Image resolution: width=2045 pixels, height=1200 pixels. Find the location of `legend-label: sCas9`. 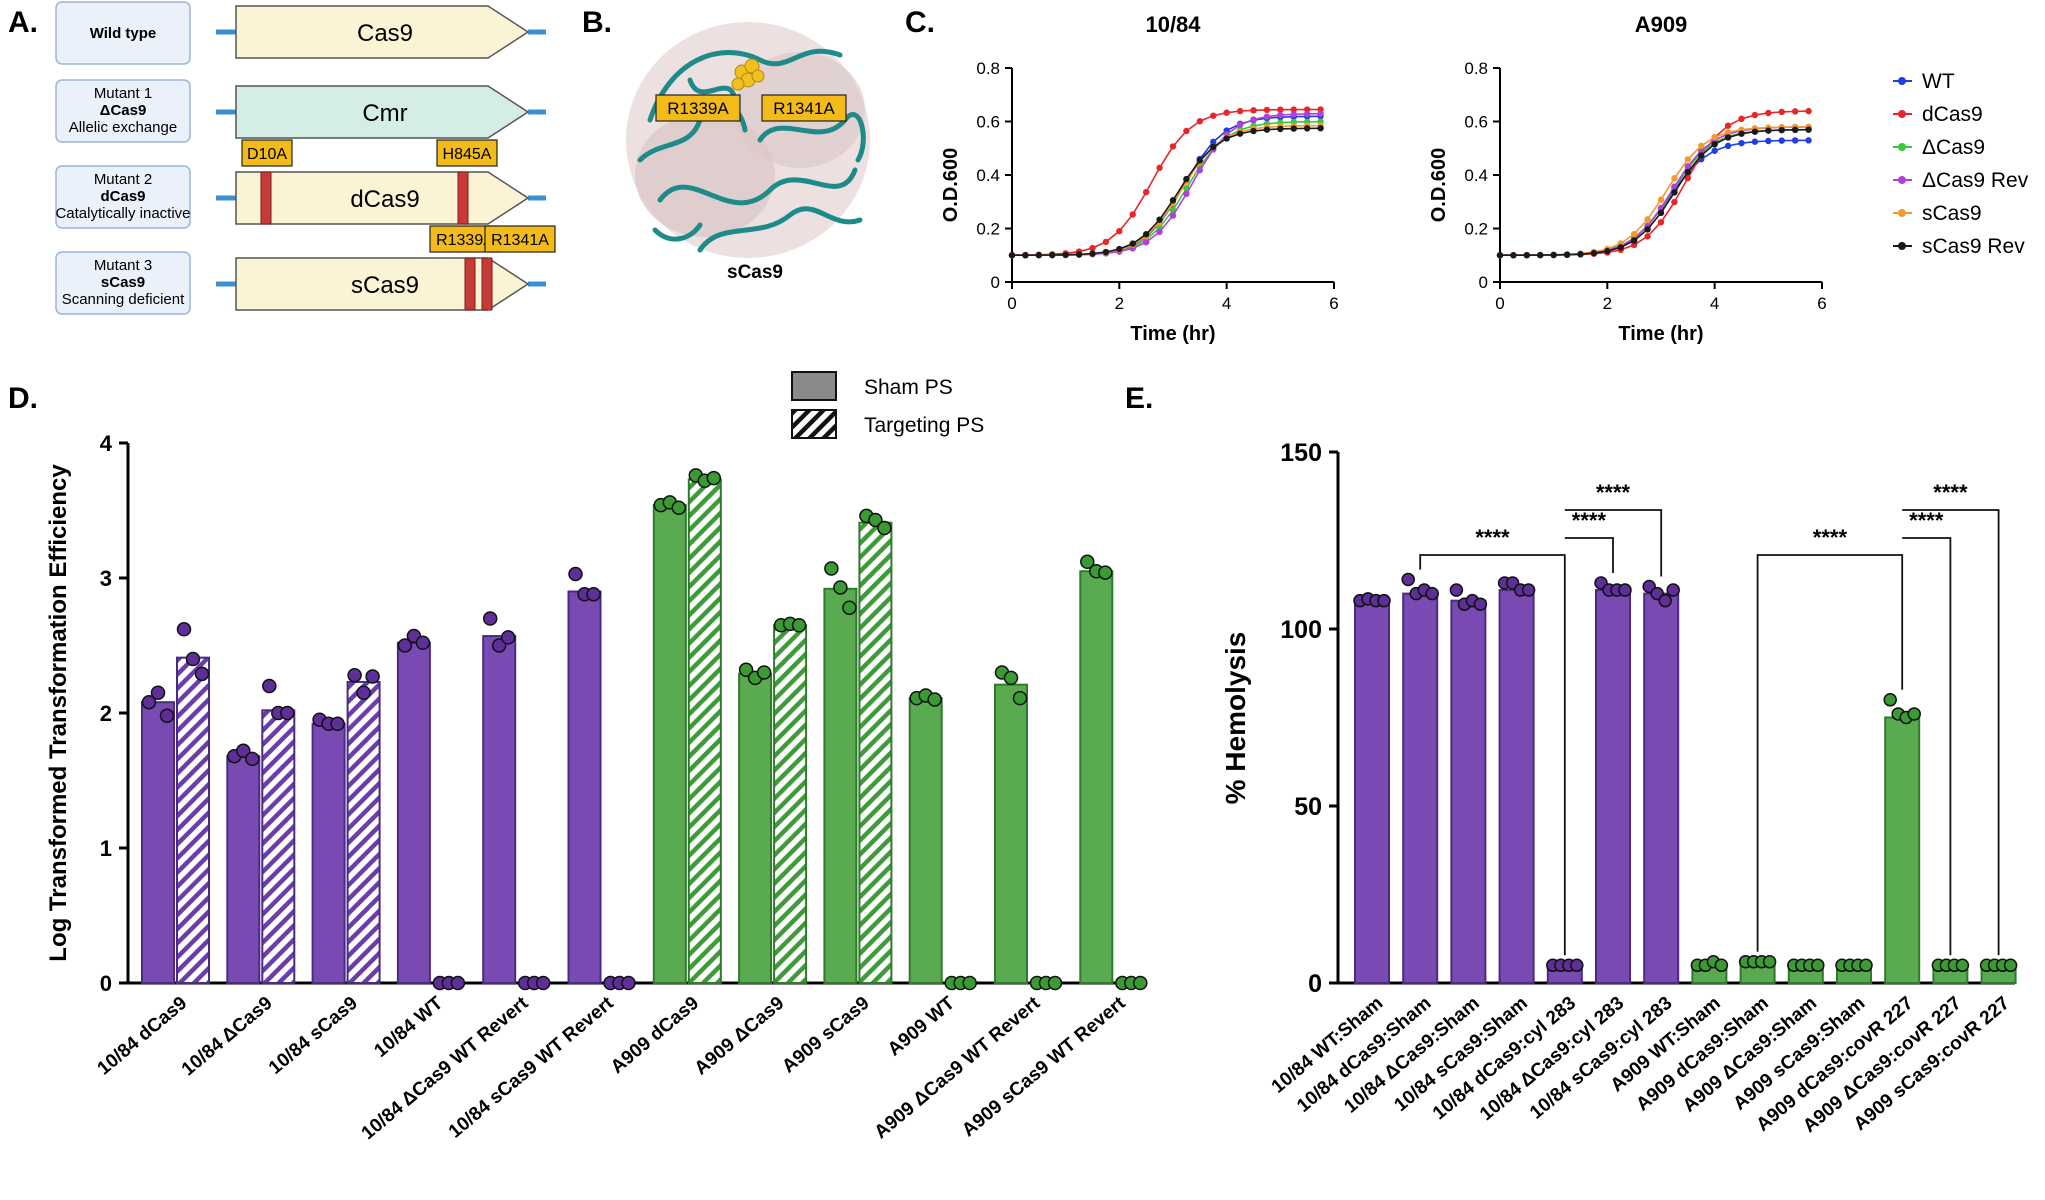

legend-label: sCas9 is located at coordinates (1952, 213).